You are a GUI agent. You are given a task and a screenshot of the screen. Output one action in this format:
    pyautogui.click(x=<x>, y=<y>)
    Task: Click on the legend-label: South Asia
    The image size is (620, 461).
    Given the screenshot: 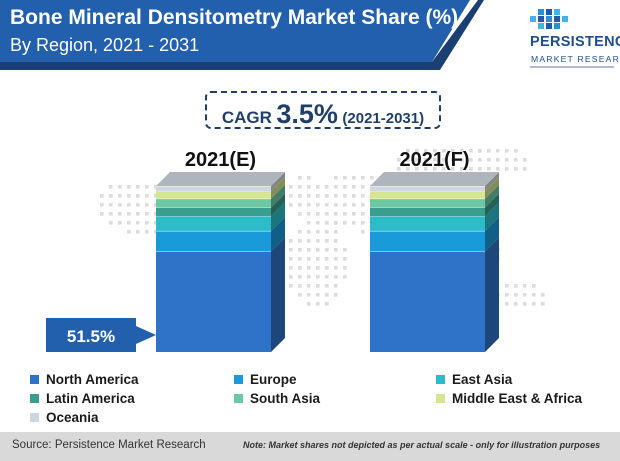 What is the action you would take?
    pyautogui.click(x=285, y=398)
    